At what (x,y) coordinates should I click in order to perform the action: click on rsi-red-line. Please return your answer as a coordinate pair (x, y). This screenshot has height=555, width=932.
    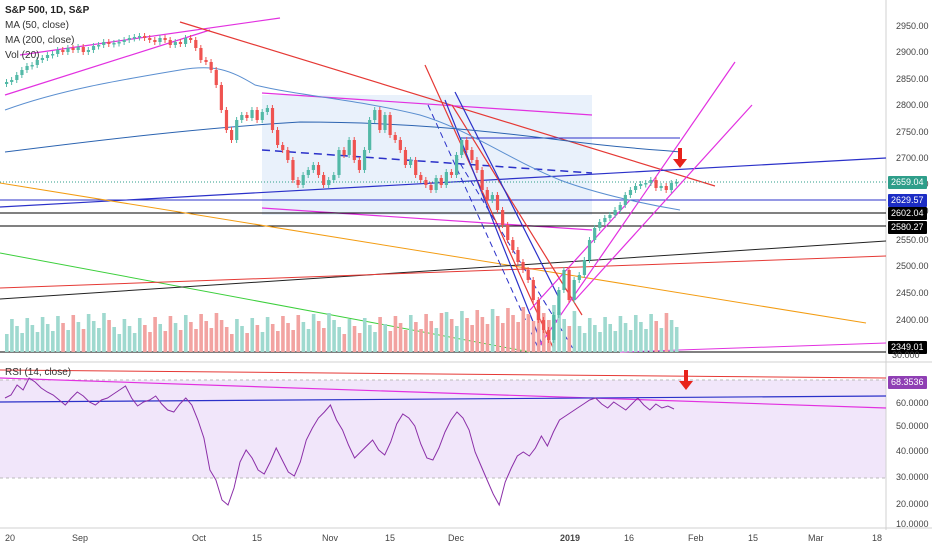
    Looking at the image, I should click on (443, 374).